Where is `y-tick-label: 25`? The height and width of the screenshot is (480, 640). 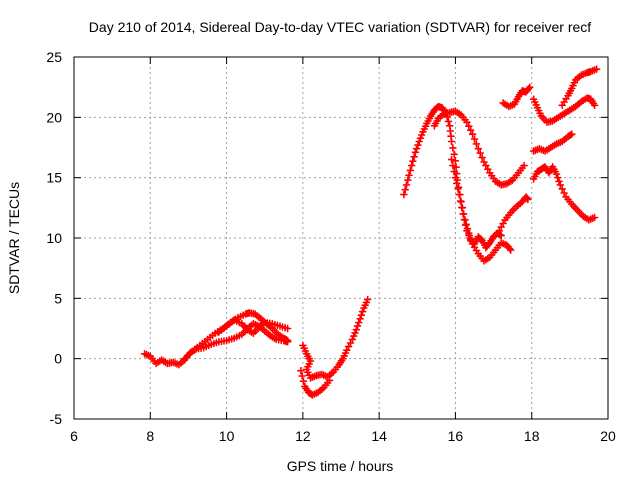 y-tick-label: 25 is located at coordinates (54, 57).